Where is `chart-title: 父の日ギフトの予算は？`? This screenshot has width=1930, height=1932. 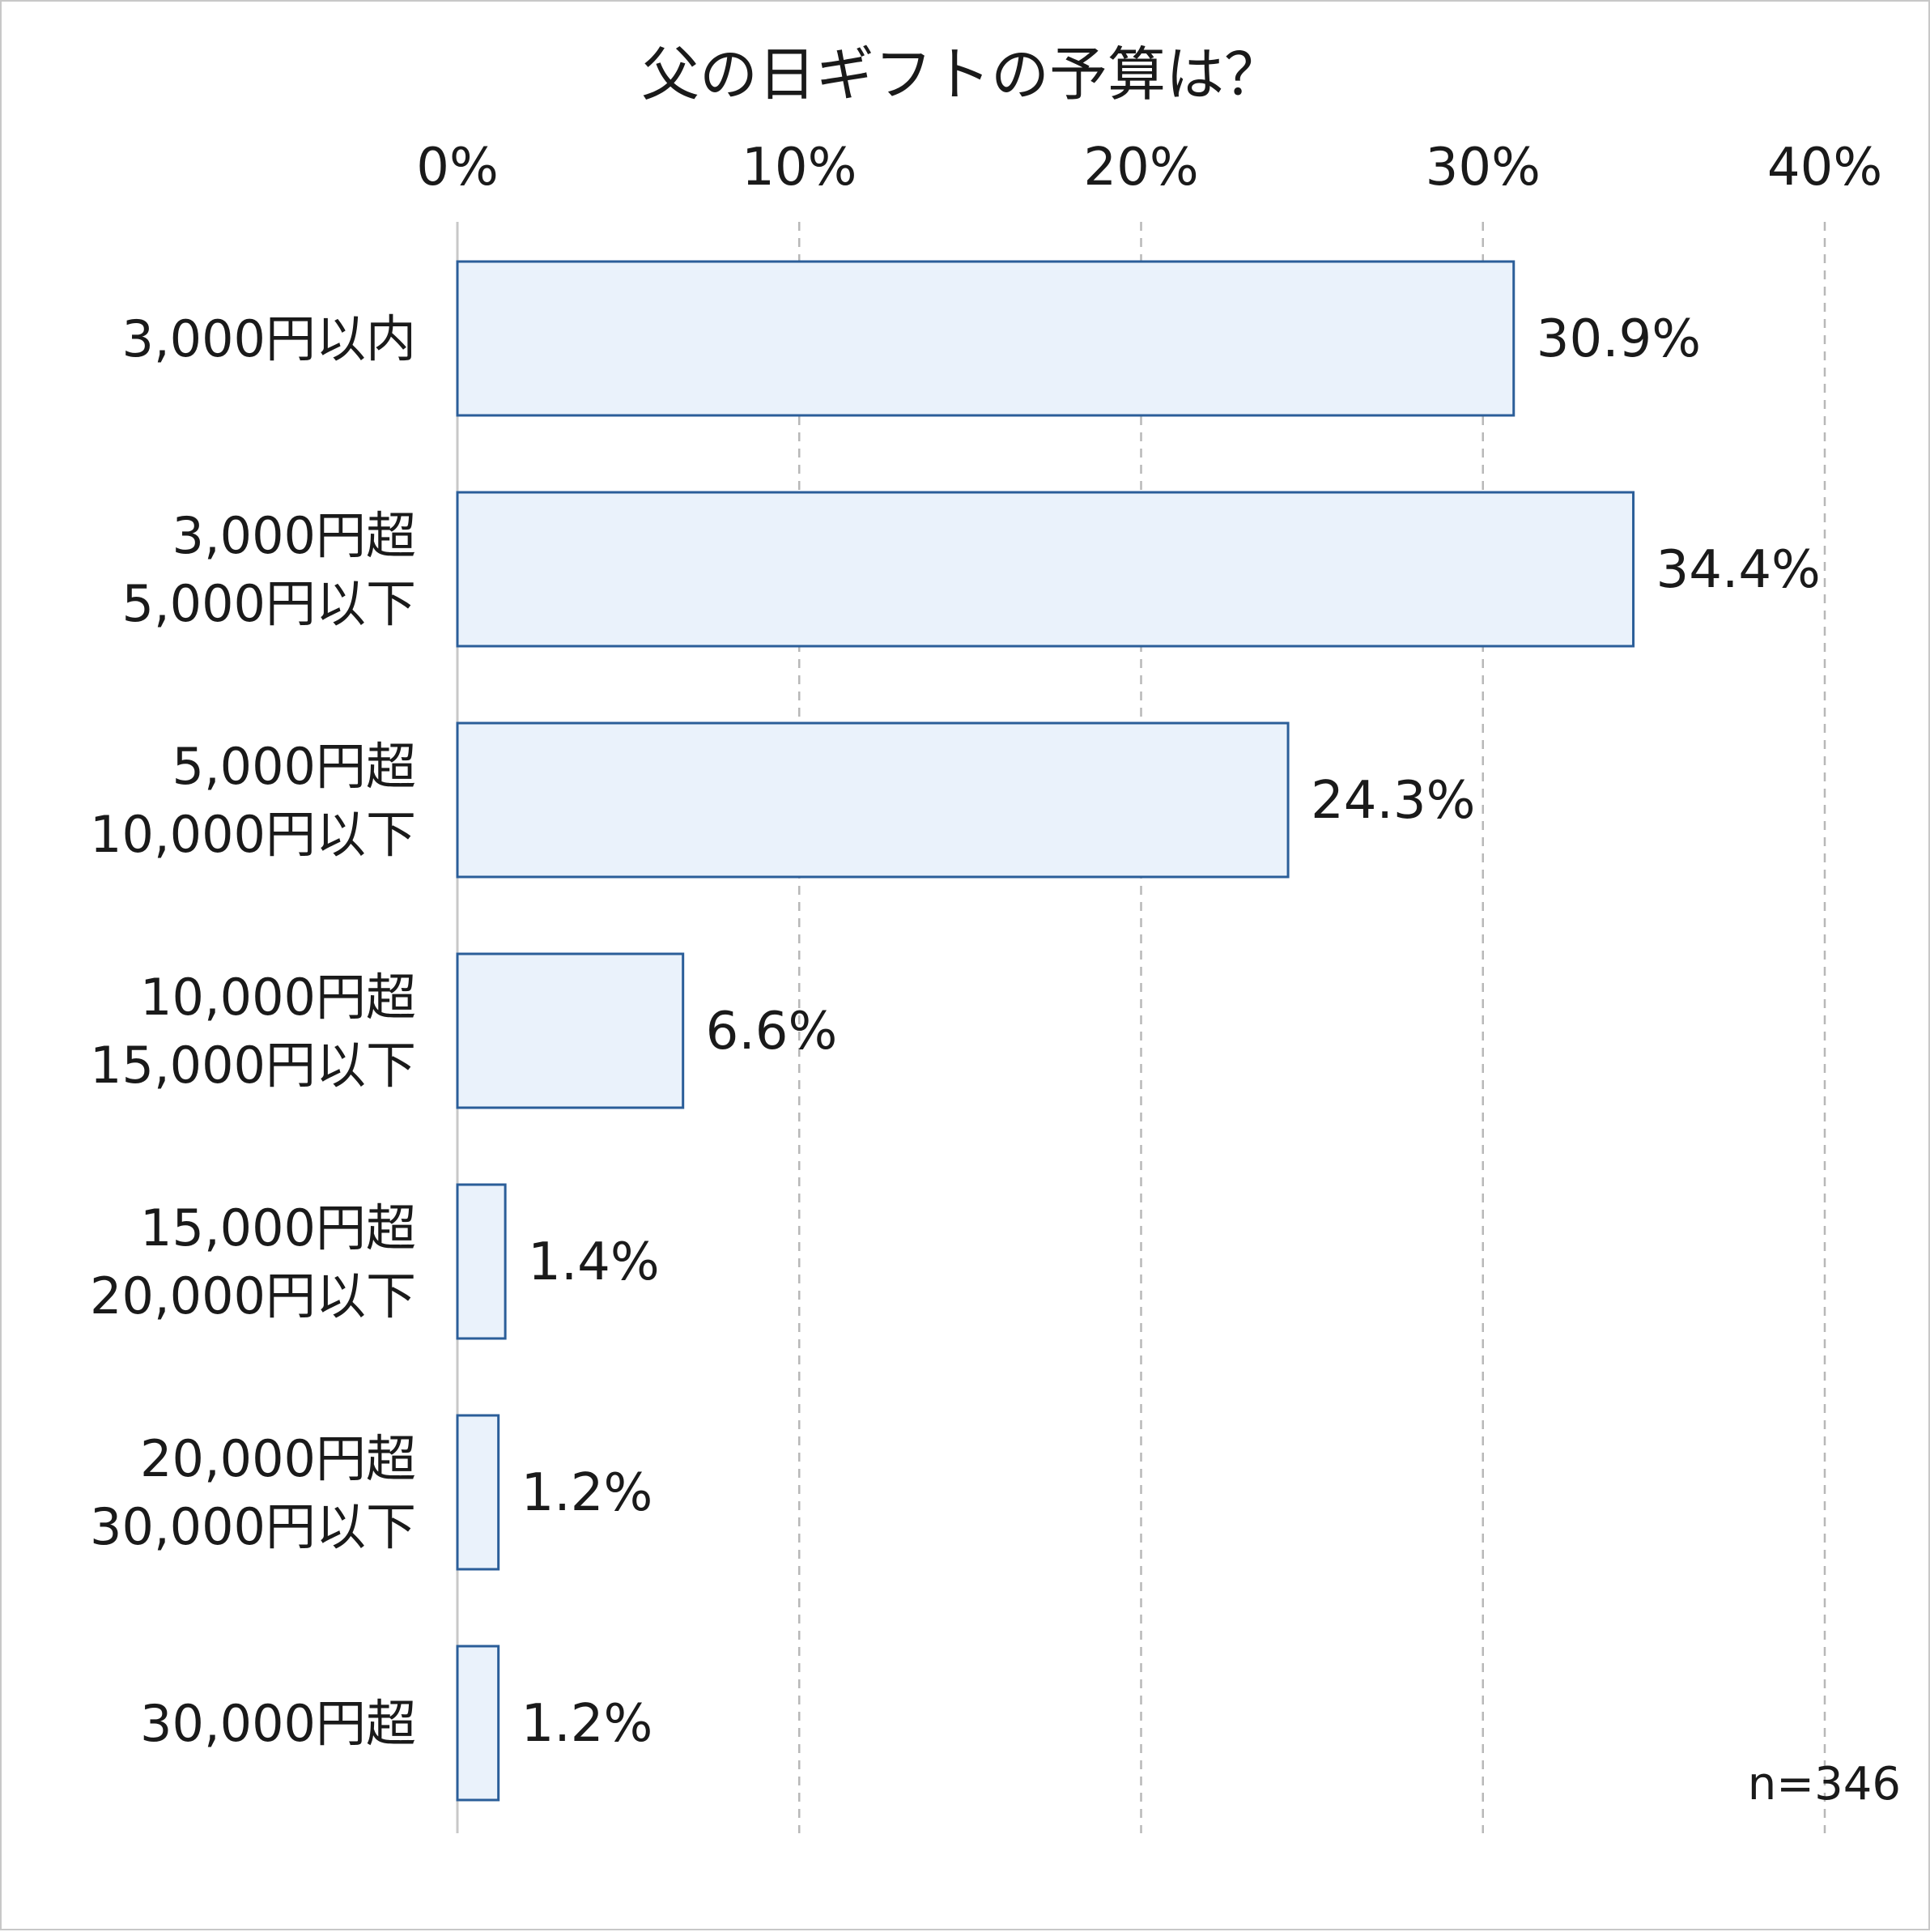 chart-title: 父の日ギフトの予算は？ is located at coordinates (961, 74).